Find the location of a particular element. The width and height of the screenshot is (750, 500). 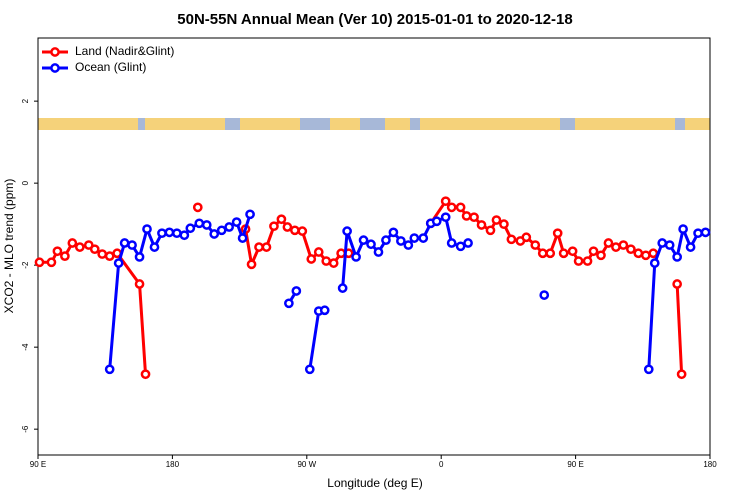

y-tick-label: -6 is located at coordinates (25, 429).